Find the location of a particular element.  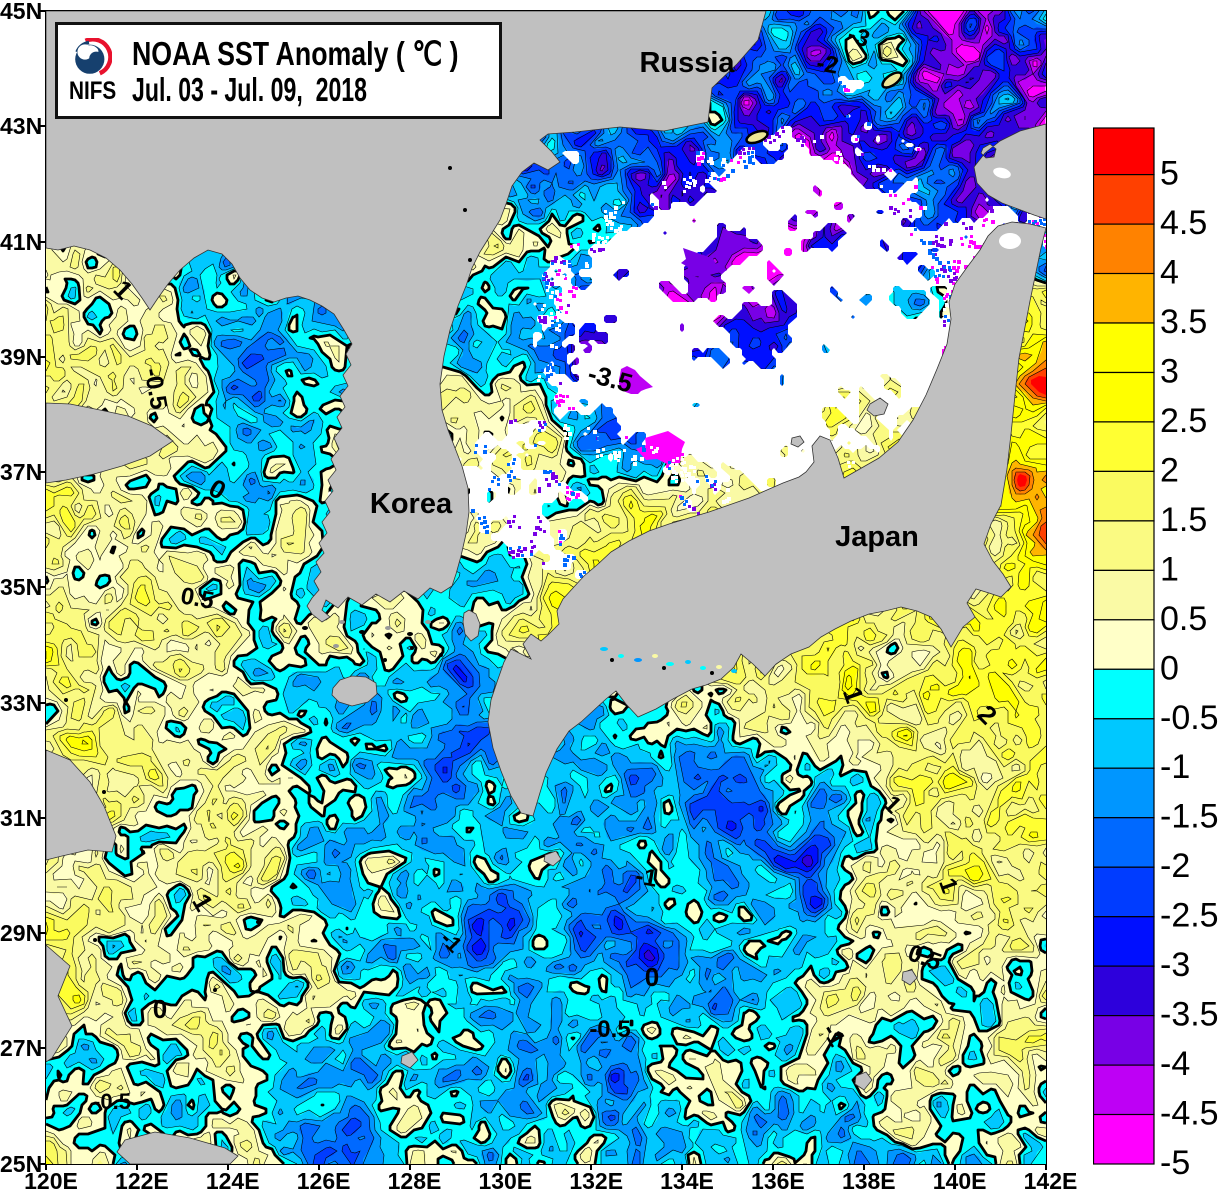

svg-text: 4 is located at coordinates (1169, 272).